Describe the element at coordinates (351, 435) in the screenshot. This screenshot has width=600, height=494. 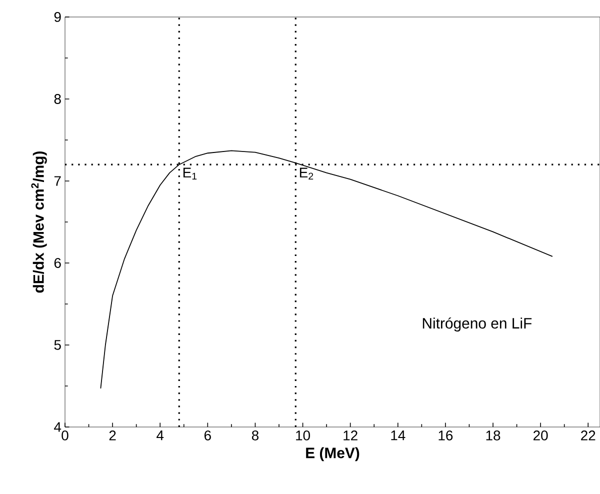
I see `x-tick-label: 12` at that location.